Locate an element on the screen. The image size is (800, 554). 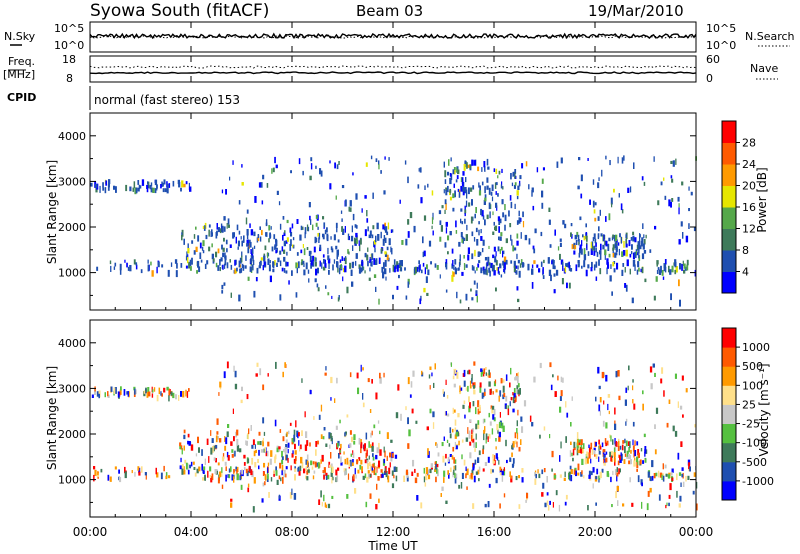
x-tick-label: 12:00 is located at coordinates (393, 532).